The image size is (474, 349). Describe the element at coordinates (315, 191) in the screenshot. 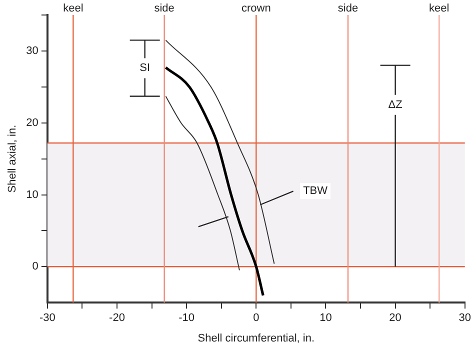

I see `annotation: TBW` at that location.